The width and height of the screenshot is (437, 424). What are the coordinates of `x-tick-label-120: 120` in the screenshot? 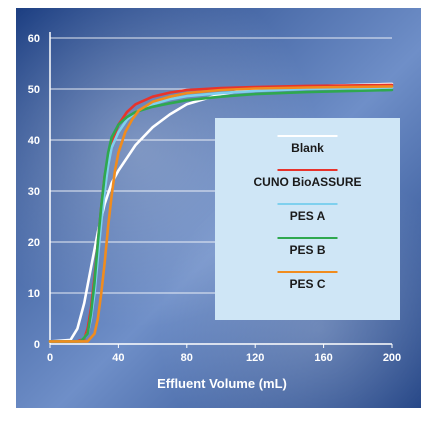 It's located at (255, 358).